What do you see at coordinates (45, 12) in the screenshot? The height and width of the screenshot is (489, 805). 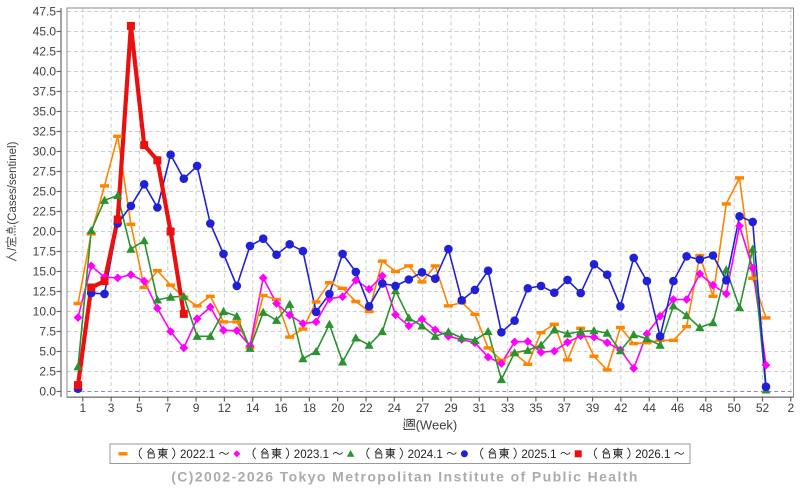 I see `svg-text: 47.5` at bounding box center [45, 12].